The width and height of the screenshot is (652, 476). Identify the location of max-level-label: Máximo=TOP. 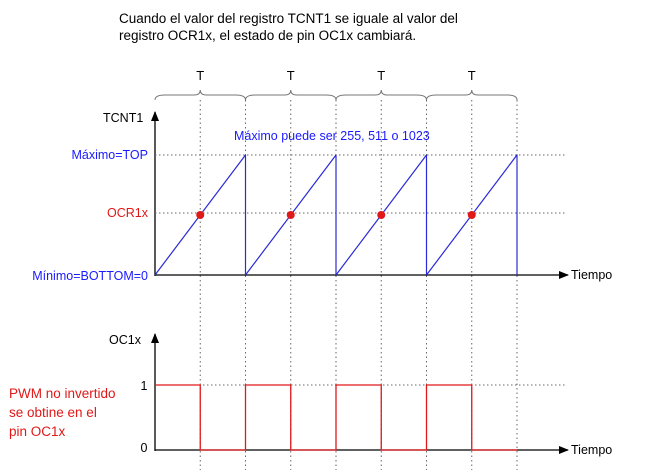
(109, 155).